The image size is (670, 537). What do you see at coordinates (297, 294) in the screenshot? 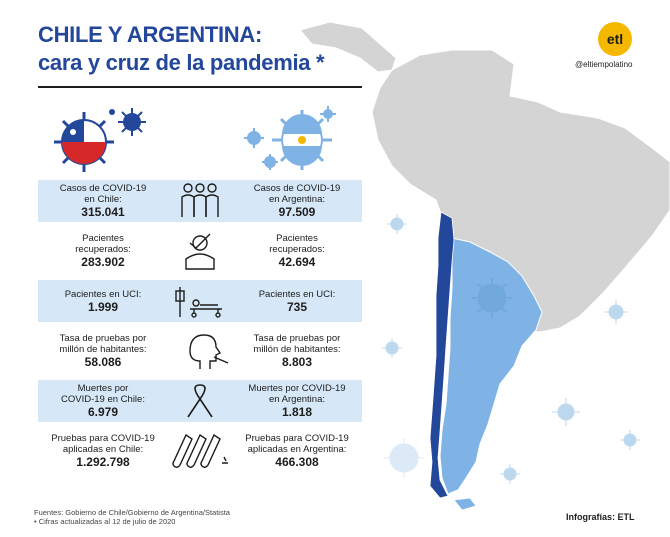
I see `argentina-icu-label: Pacientes en UCI:` at bounding box center [297, 294].